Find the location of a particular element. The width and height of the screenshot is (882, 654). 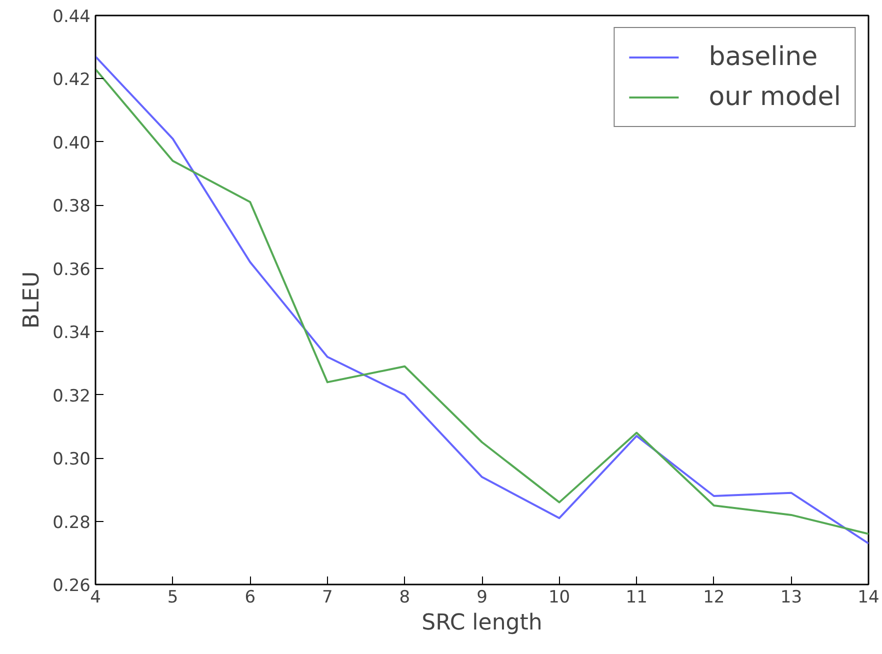

y-axis-title: BLEU is located at coordinates (32, 300).